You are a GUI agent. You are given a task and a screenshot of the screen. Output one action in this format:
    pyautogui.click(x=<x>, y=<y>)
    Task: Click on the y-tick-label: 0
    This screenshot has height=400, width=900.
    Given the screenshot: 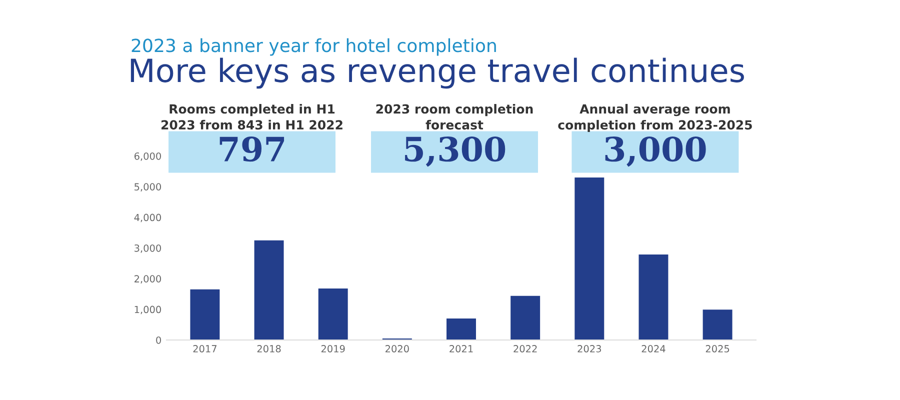 What is the action you would take?
    pyautogui.click(x=158, y=340)
    